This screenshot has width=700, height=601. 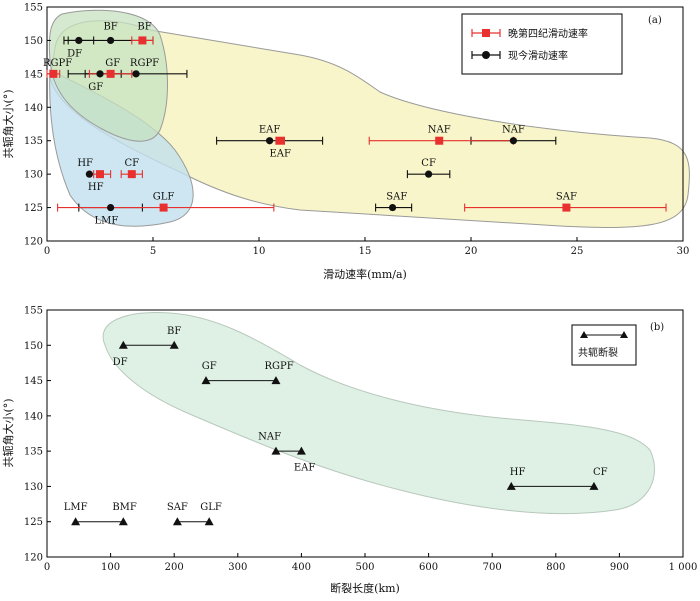 What do you see at coordinates (486, 55) in the screenshot?
I see `legend-circle-marker` at bounding box center [486, 55].